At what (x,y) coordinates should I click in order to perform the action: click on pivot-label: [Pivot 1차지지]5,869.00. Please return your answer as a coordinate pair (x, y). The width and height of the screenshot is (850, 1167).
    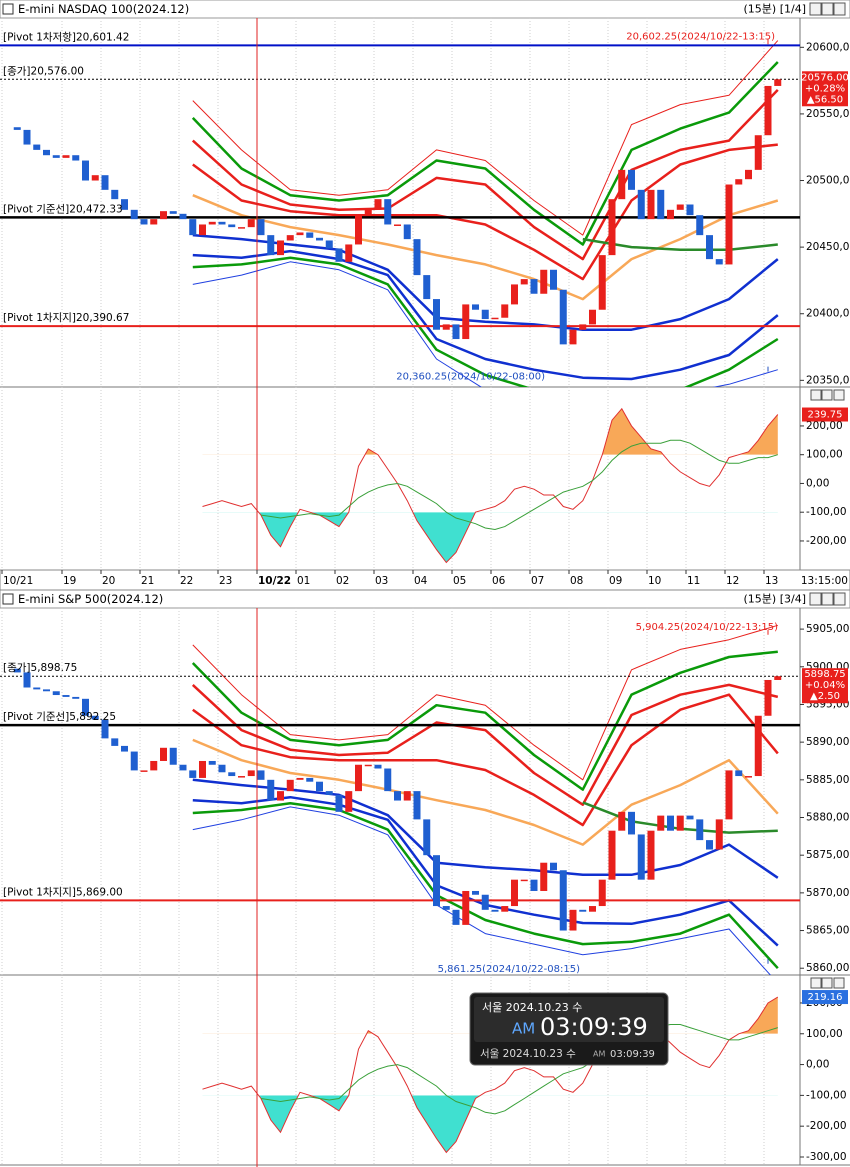
    Looking at the image, I should click on (63, 892).